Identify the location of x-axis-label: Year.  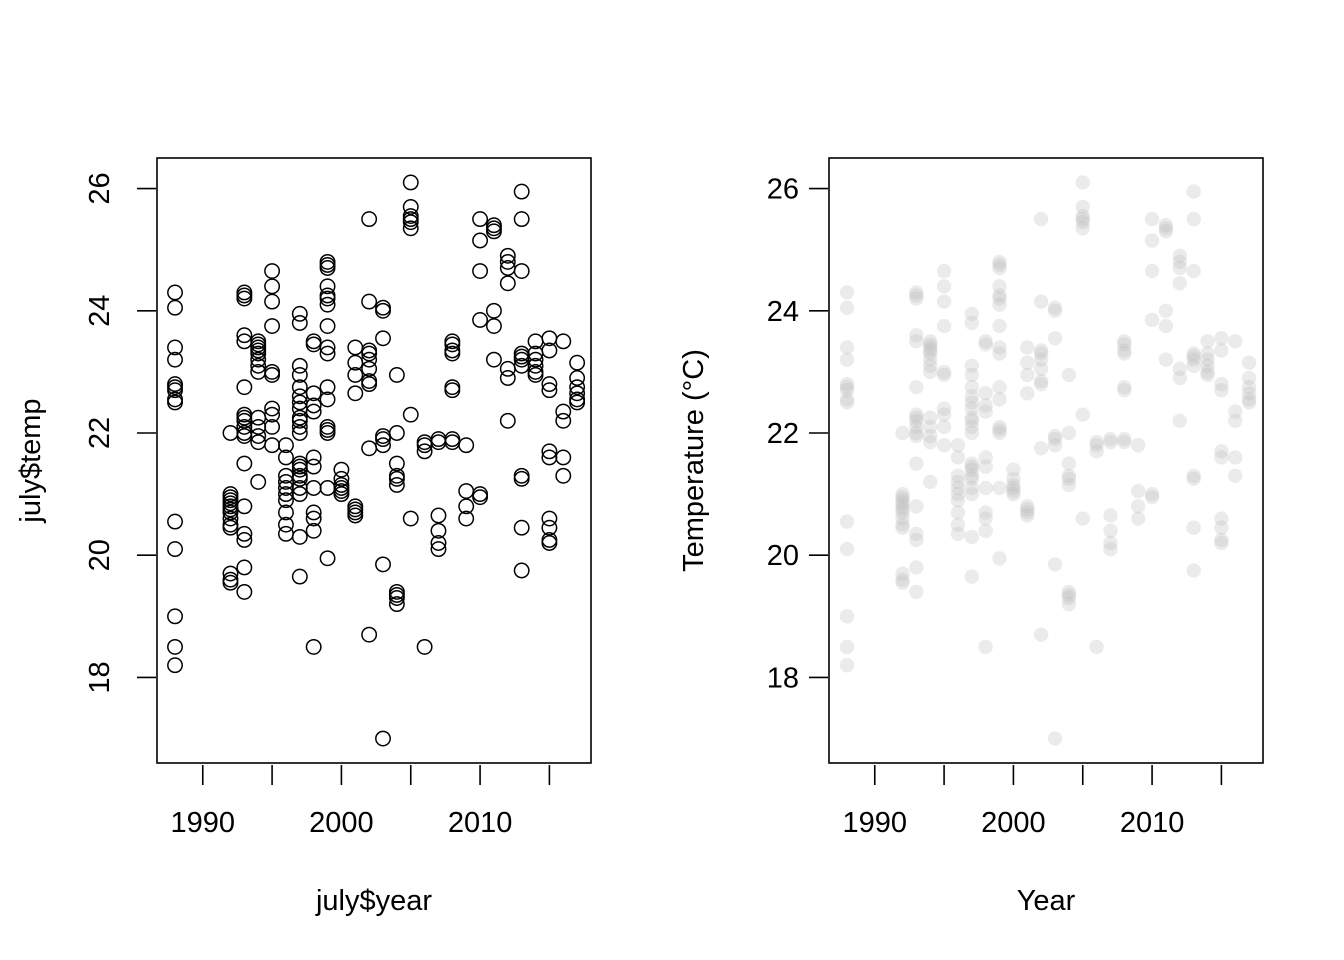
(1046, 901).